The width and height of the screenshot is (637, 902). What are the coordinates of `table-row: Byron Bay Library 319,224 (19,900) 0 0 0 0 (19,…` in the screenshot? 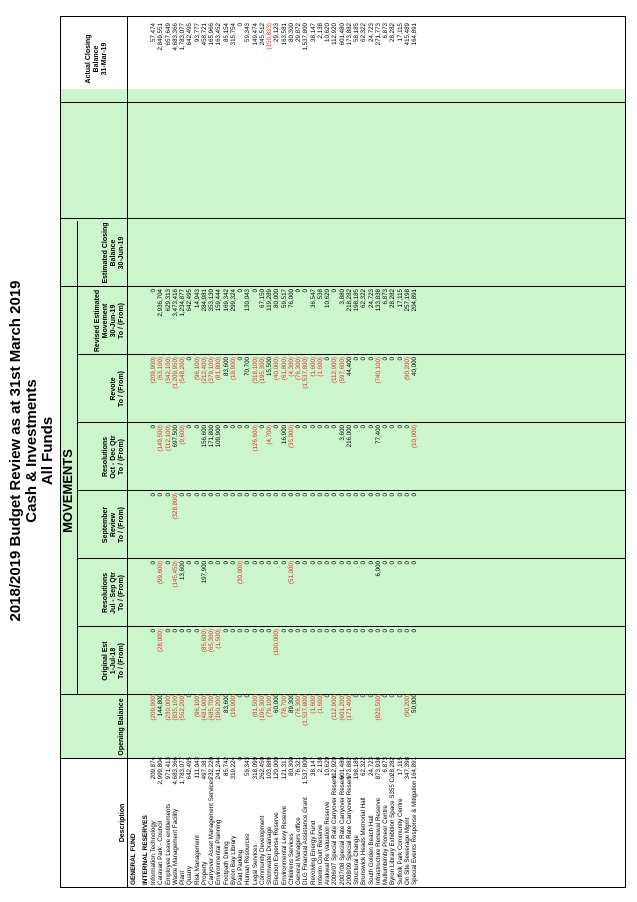 It's located at (233, 452).